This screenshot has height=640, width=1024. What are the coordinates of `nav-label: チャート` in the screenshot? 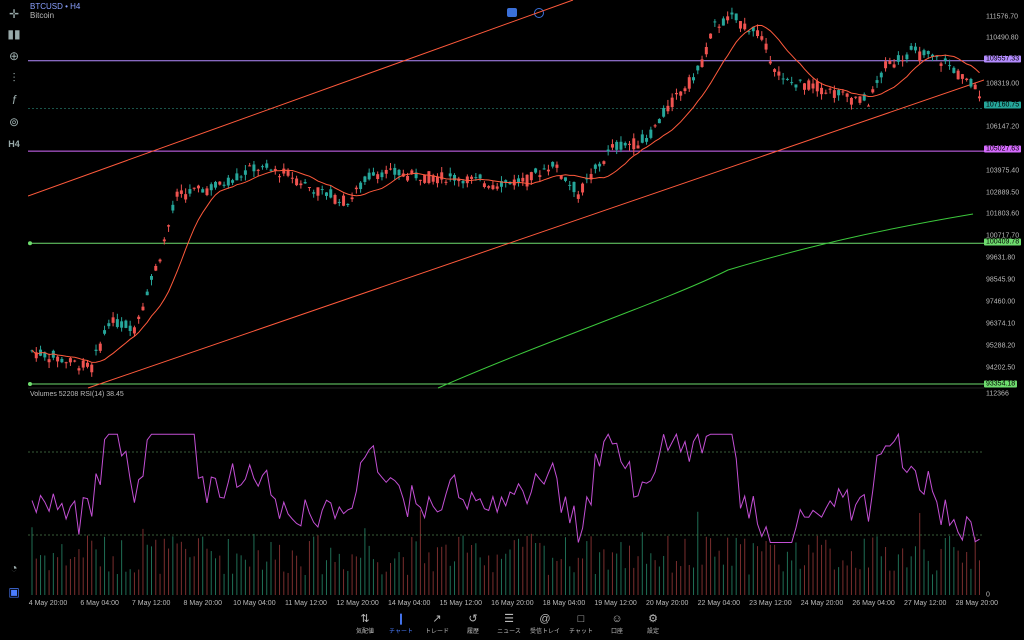 It's located at (401, 632).